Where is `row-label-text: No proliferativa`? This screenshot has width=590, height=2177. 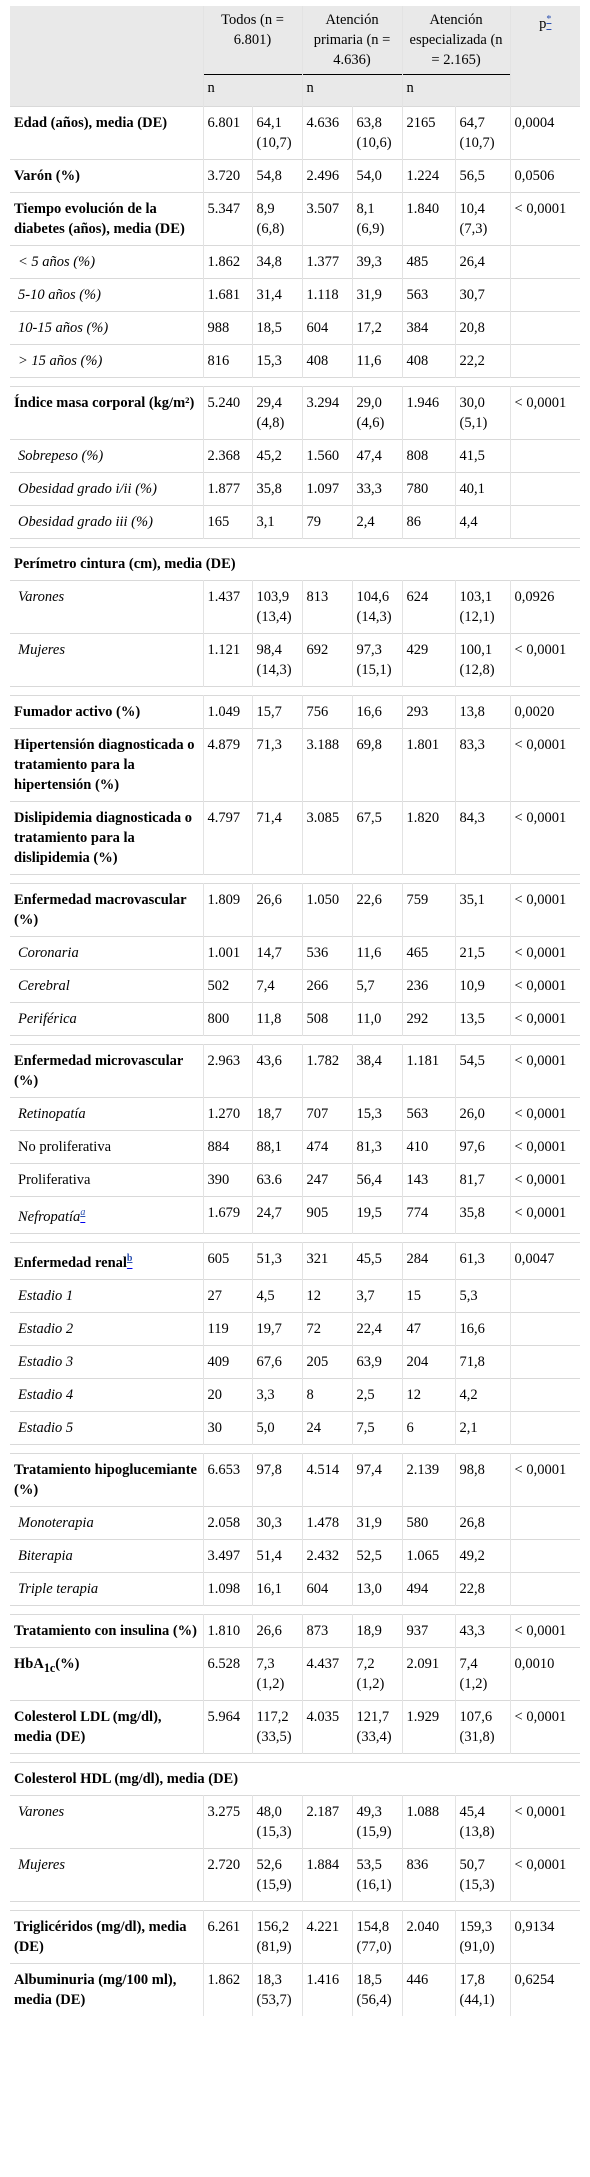
row-label-text: No proliferativa is located at coordinates (65, 1147).